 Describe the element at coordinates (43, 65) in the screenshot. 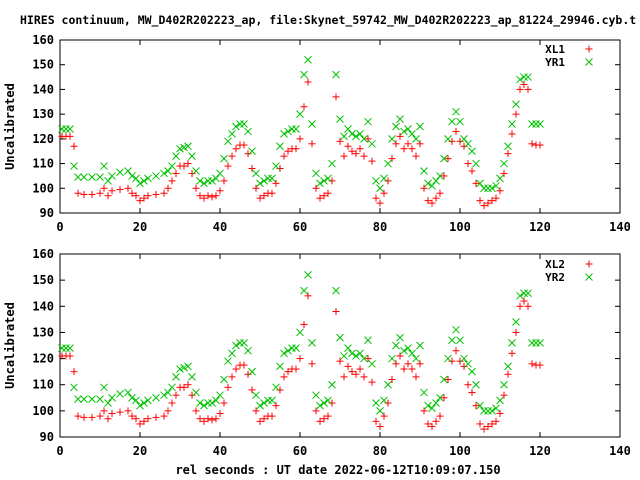

I see `y-tick-label: 150` at that location.